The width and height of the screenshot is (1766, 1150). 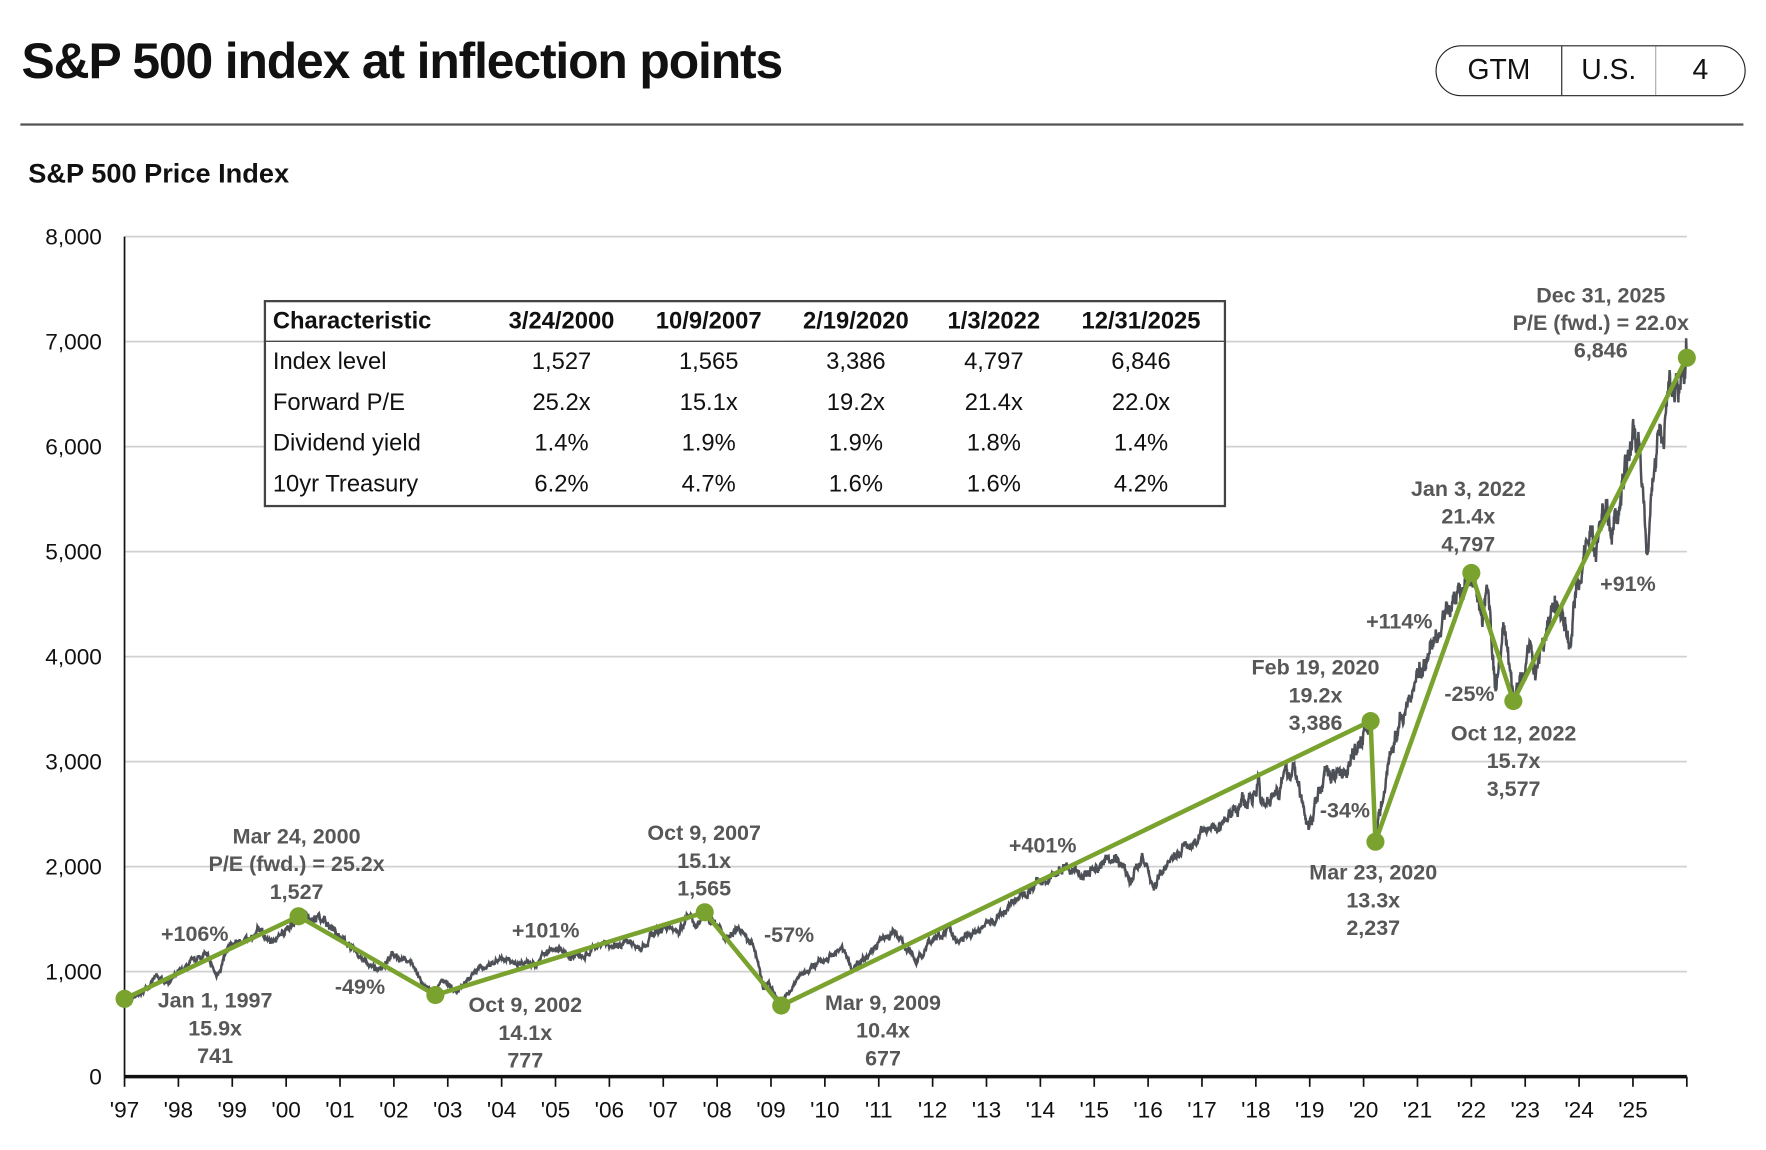 I want to click on table-cell: 10yr Treasury, so click(x=345, y=483).